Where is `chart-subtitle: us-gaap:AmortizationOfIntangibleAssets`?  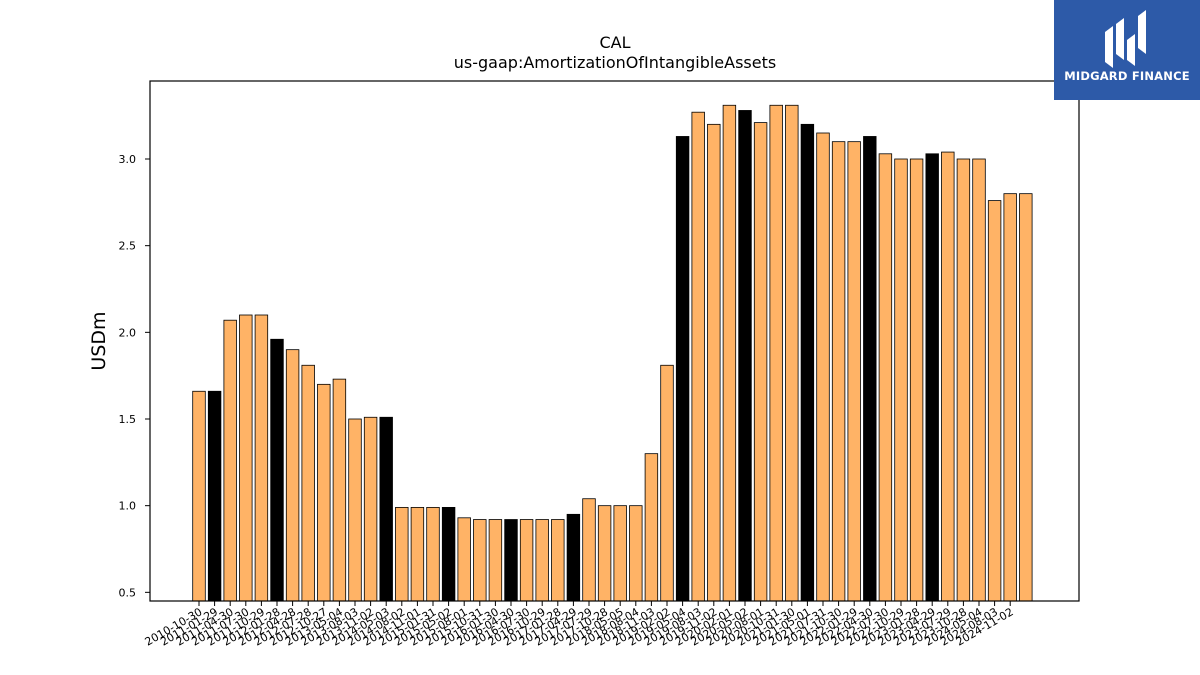 chart-subtitle: us-gaap:AmortizationOfIntangibleAssets is located at coordinates (615, 62).